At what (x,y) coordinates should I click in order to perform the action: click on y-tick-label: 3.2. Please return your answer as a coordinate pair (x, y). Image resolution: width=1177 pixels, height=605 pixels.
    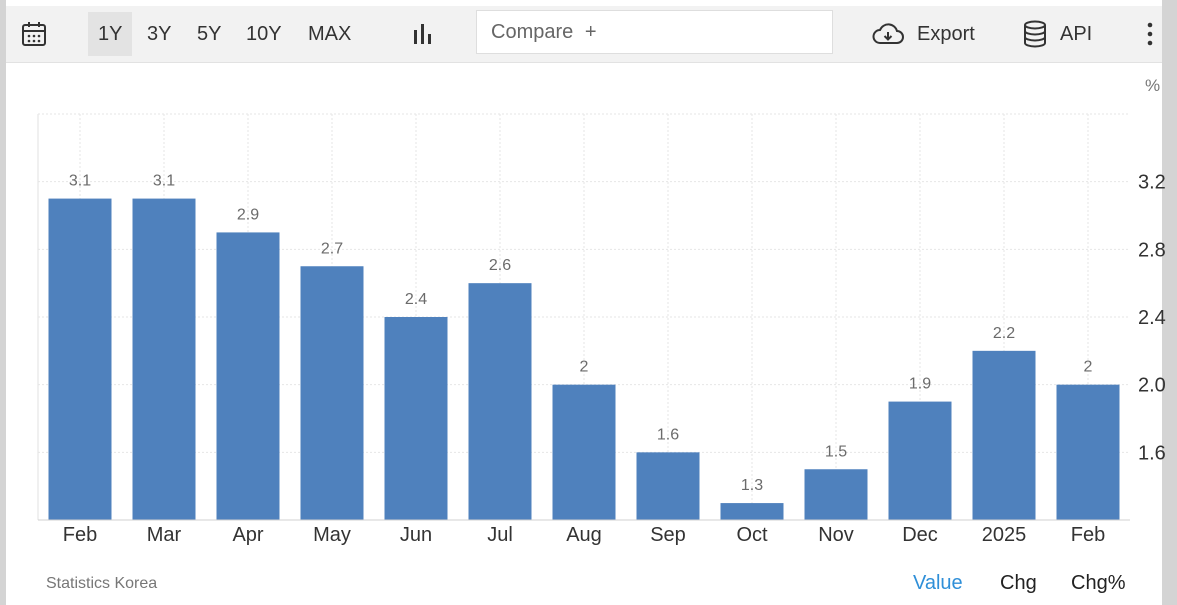
    Looking at the image, I should click on (1152, 183).